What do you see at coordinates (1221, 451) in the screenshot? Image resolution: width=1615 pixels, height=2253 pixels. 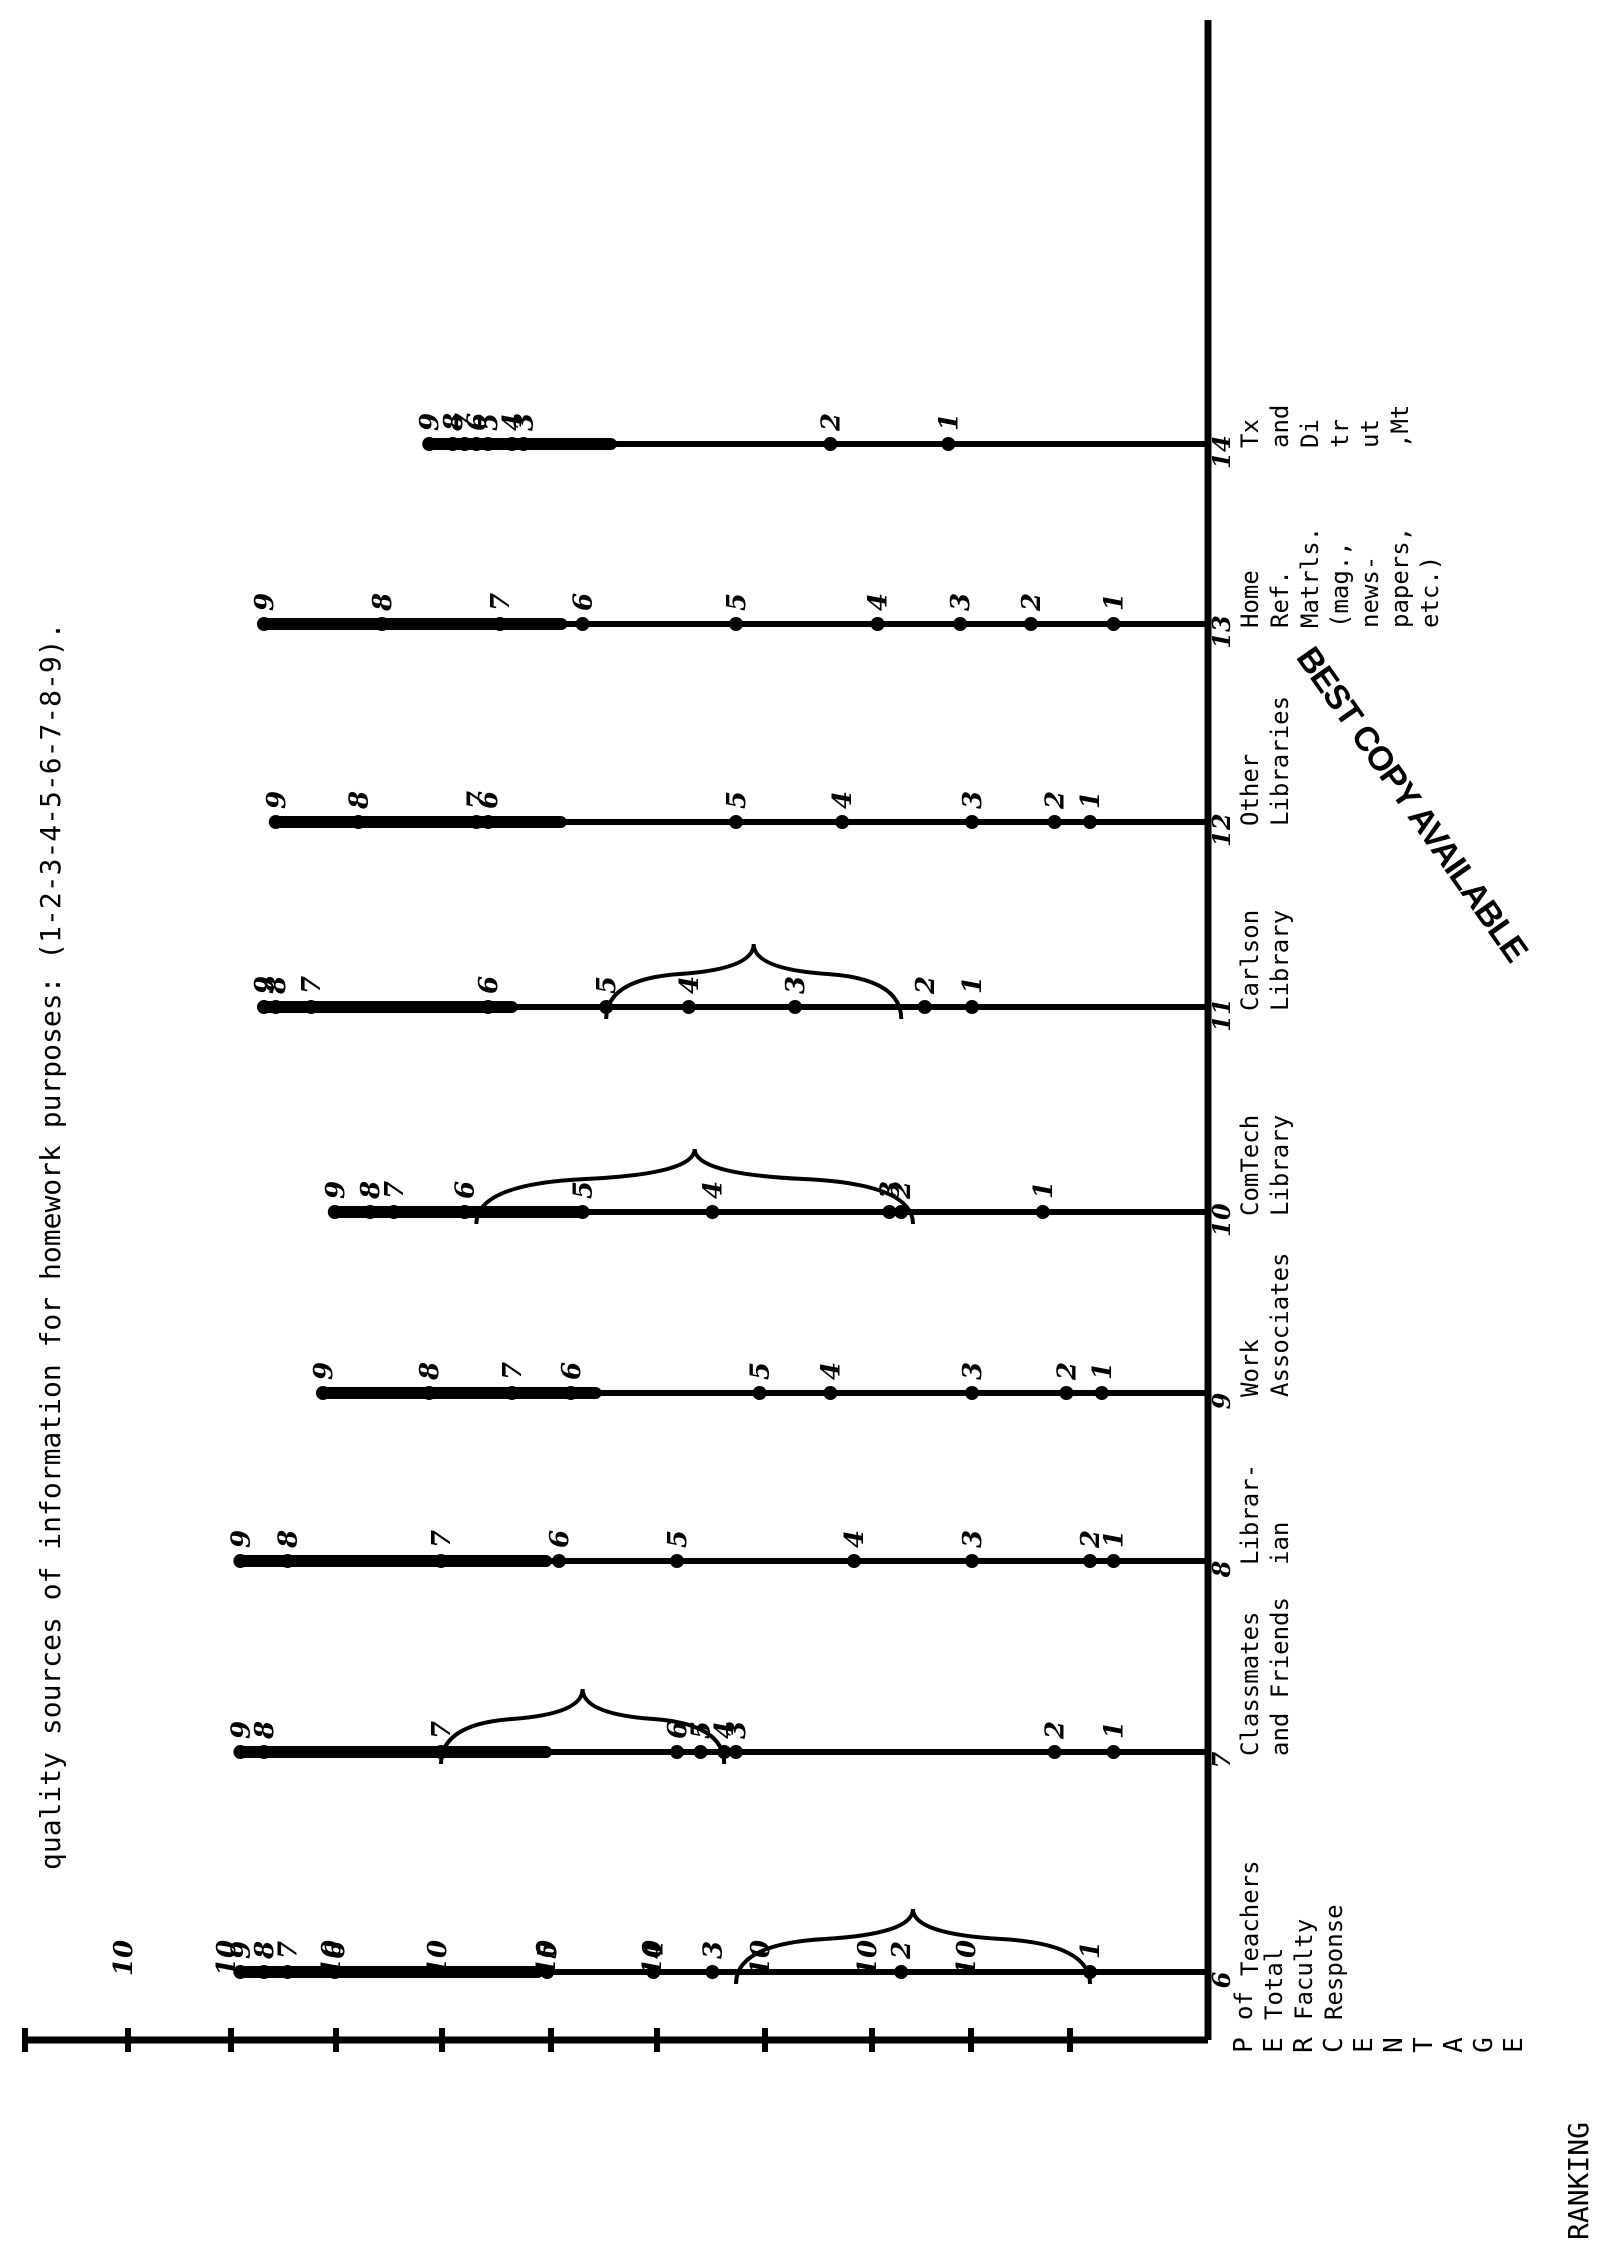 I see `source-number: 14` at bounding box center [1221, 451].